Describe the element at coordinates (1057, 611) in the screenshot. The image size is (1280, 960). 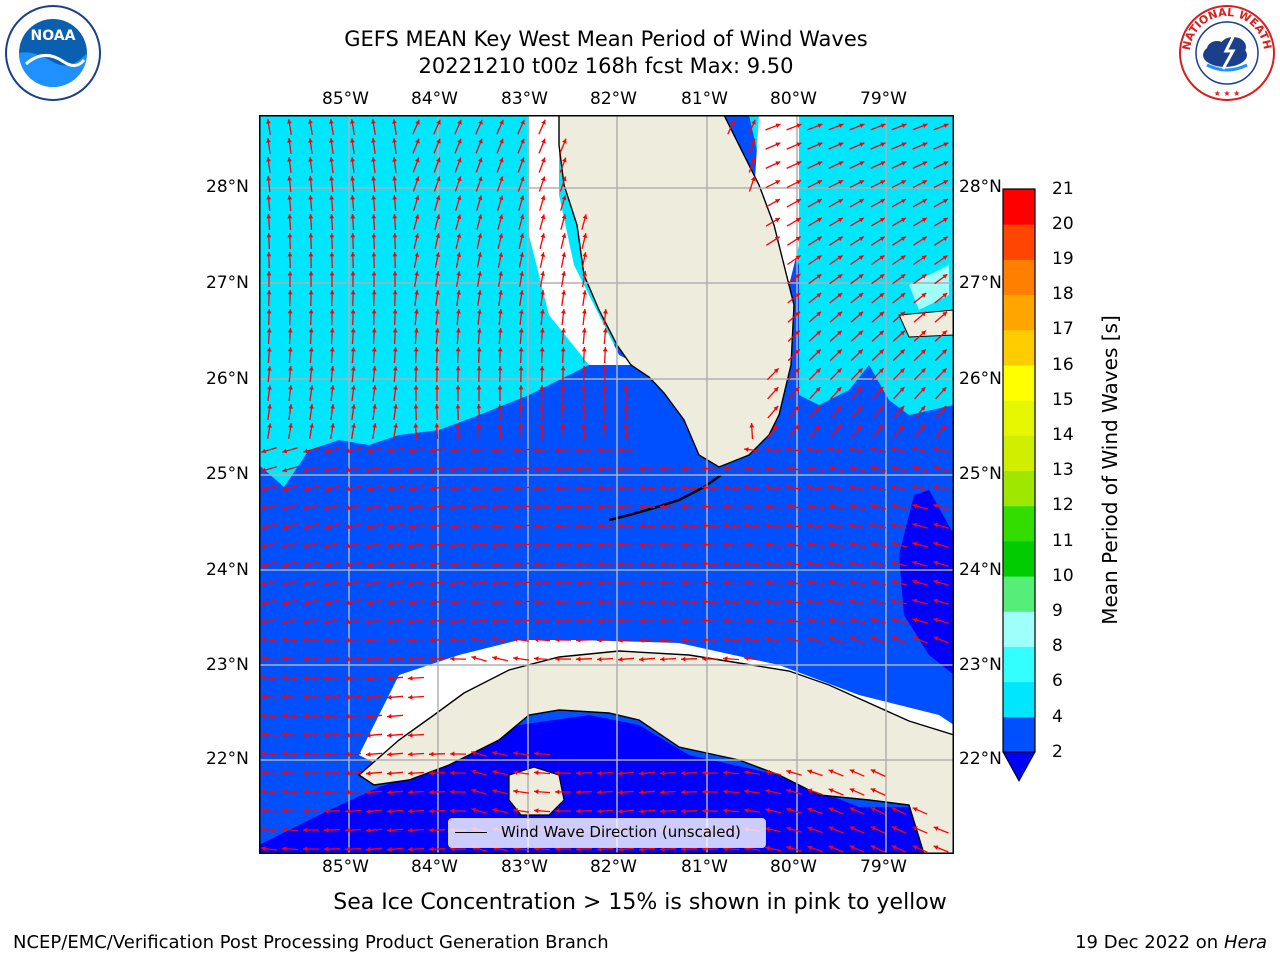
I see `colorbar-tick: 9` at that location.